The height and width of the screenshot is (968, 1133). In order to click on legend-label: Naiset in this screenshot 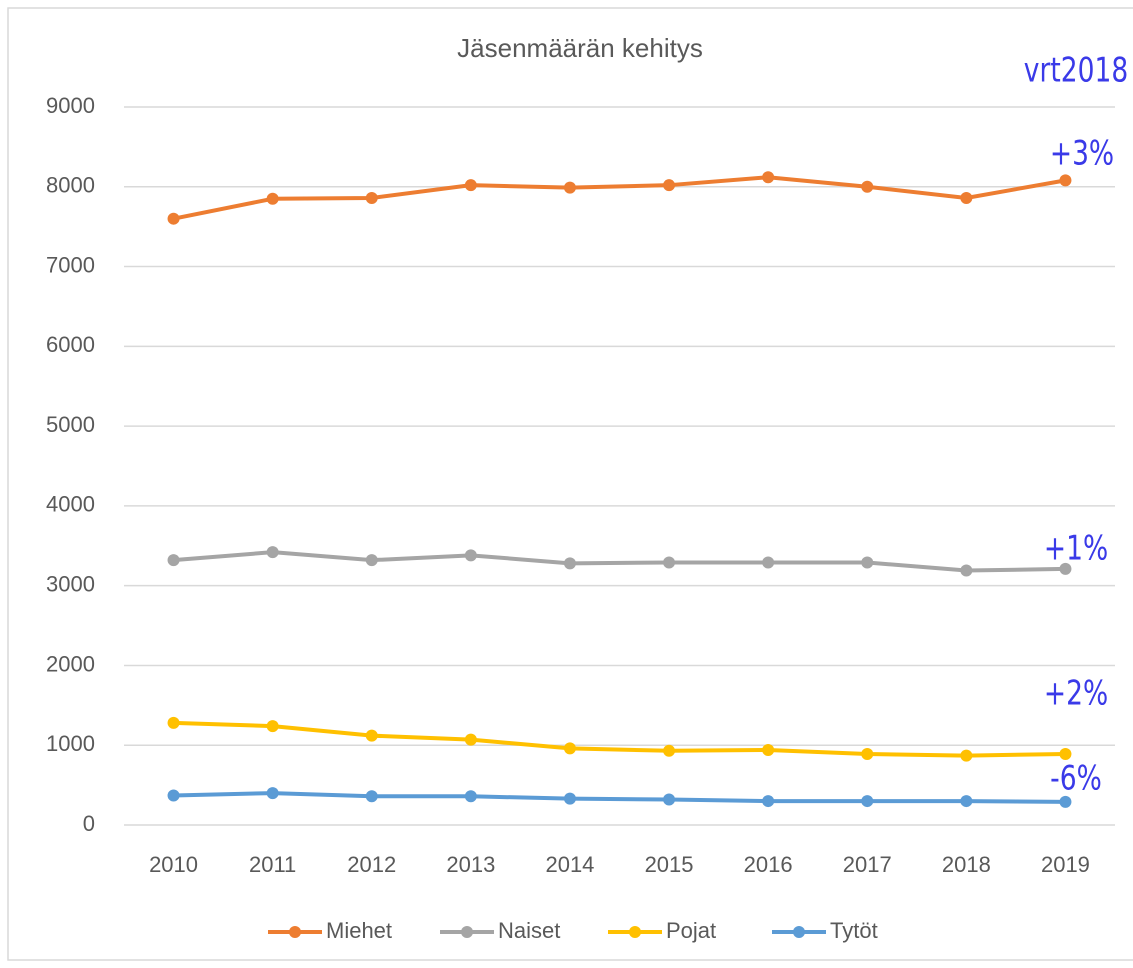, I will do `click(529, 930)`.